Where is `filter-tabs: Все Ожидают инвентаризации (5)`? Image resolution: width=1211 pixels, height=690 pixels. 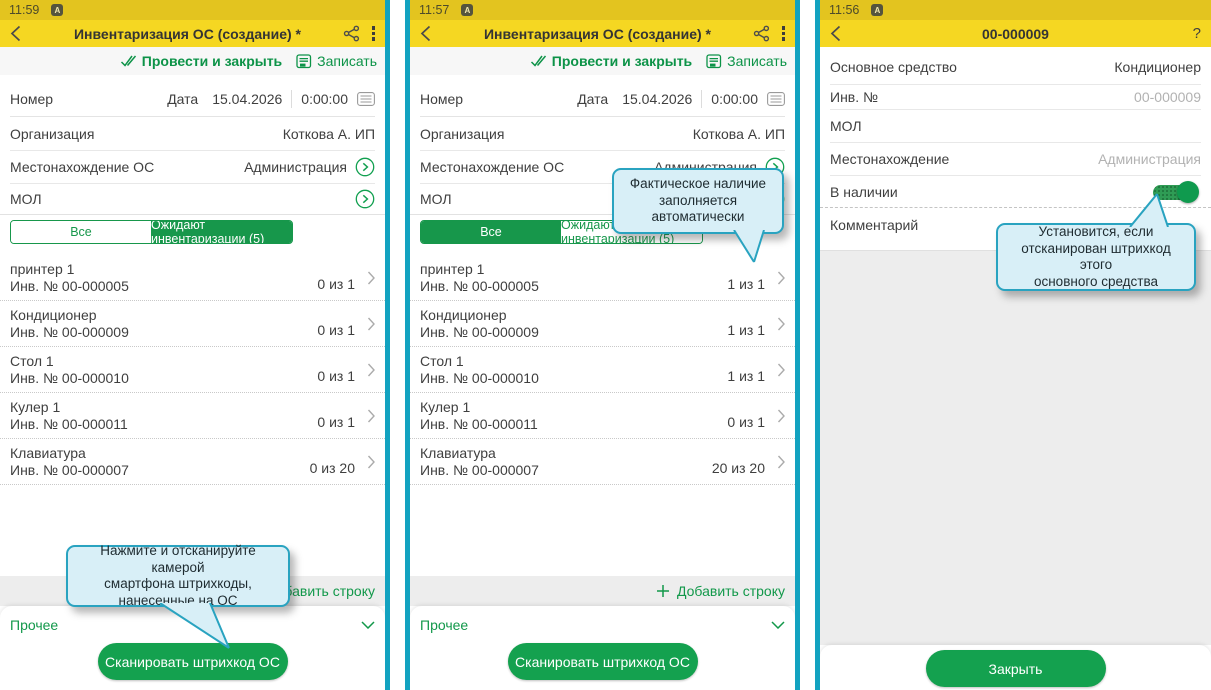 filter-tabs: Все Ожидают инвентаризации (5) is located at coordinates (151, 232).